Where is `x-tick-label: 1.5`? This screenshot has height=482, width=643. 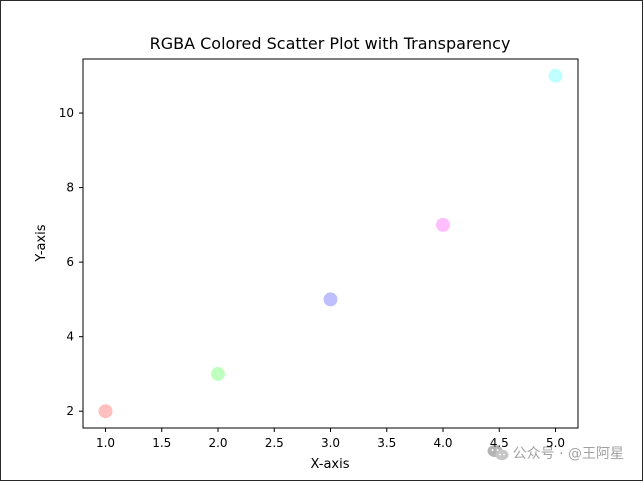 x-tick-label: 1.5 is located at coordinates (161, 443).